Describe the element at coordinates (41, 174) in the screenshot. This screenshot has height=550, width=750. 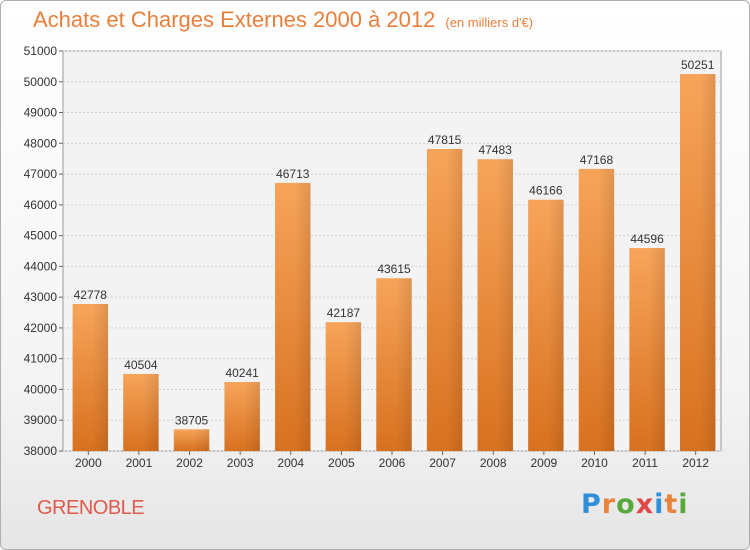
I see `y-tick-label: 47000` at that location.